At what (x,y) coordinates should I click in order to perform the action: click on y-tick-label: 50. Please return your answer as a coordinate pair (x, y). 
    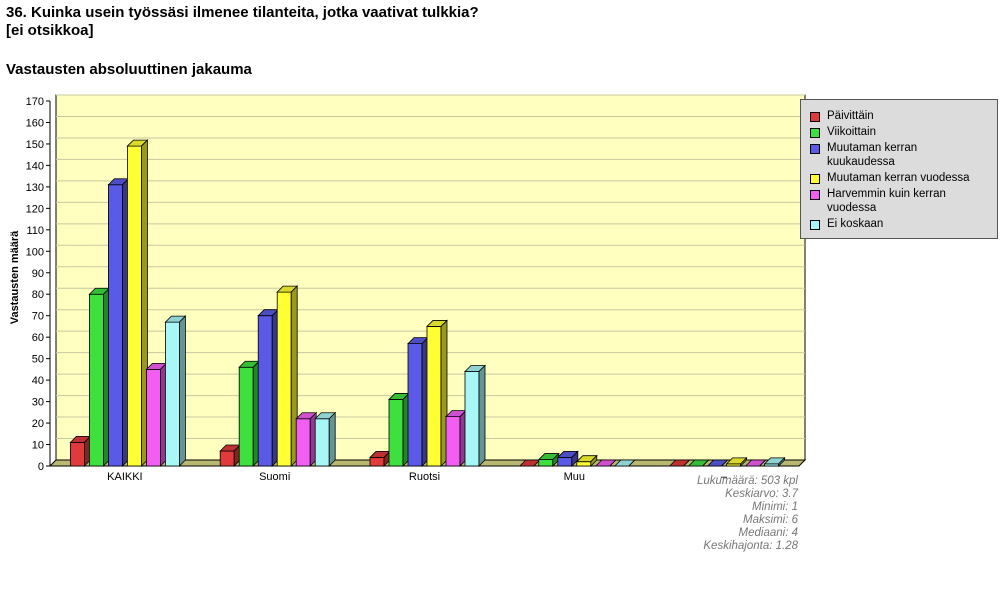
    Looking at the image, I should click on (38, 360).